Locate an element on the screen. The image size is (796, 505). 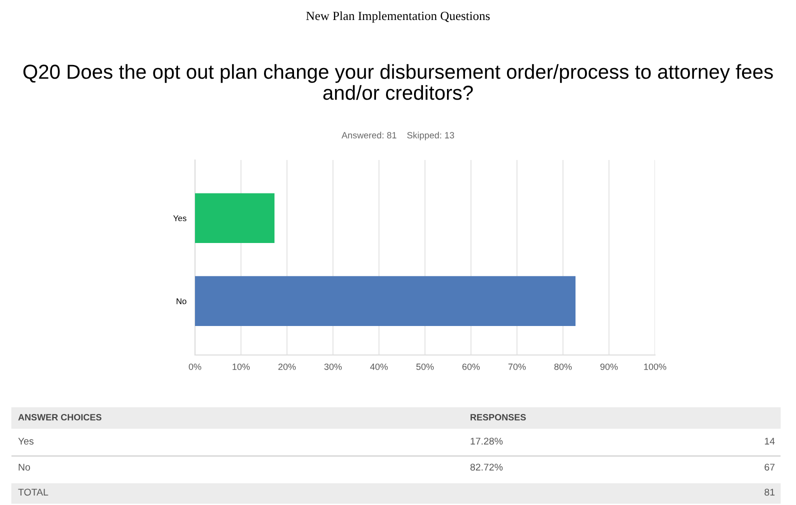
x-tick-label: 90% is located at coordinates (609, 367).